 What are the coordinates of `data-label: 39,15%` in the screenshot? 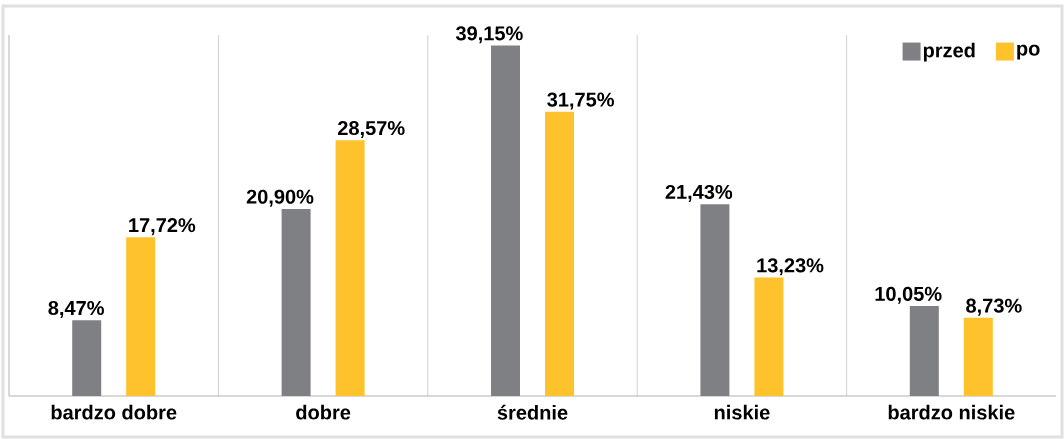 It's located at (489, 35).